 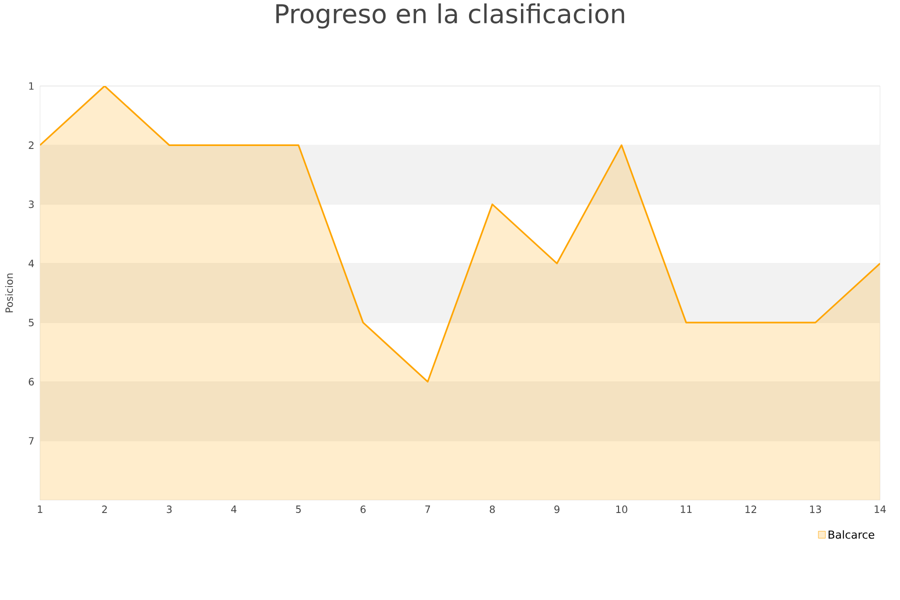 I want to click on y-tick-label: 2, so click(x=31, y=145).